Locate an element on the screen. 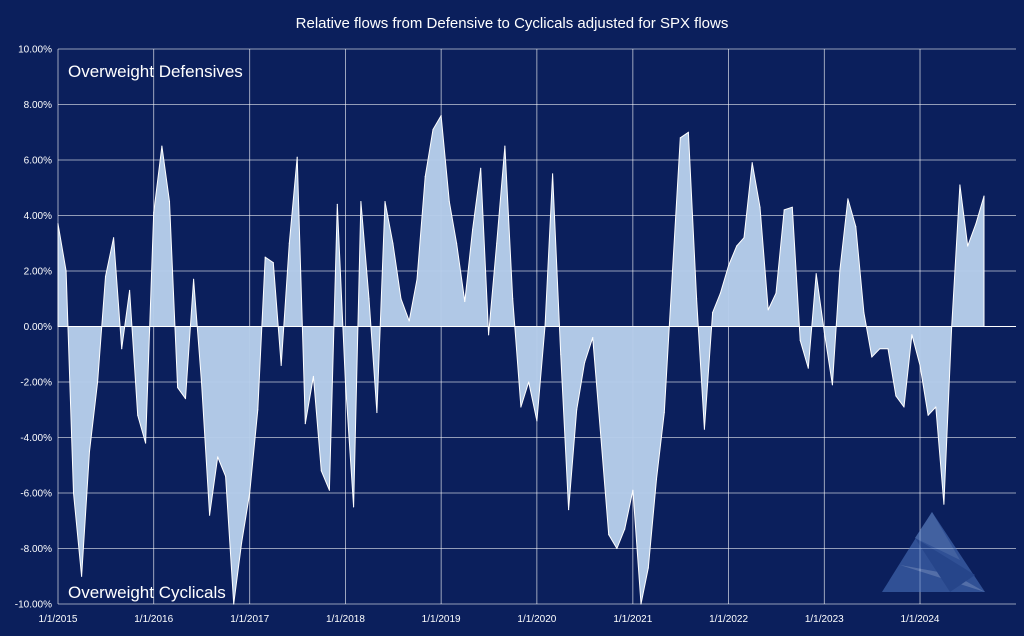 This screenshot has width=1024, height=636. annotation-overweight-defensives: Overweight Defensives is located at coordinates (155, 71).